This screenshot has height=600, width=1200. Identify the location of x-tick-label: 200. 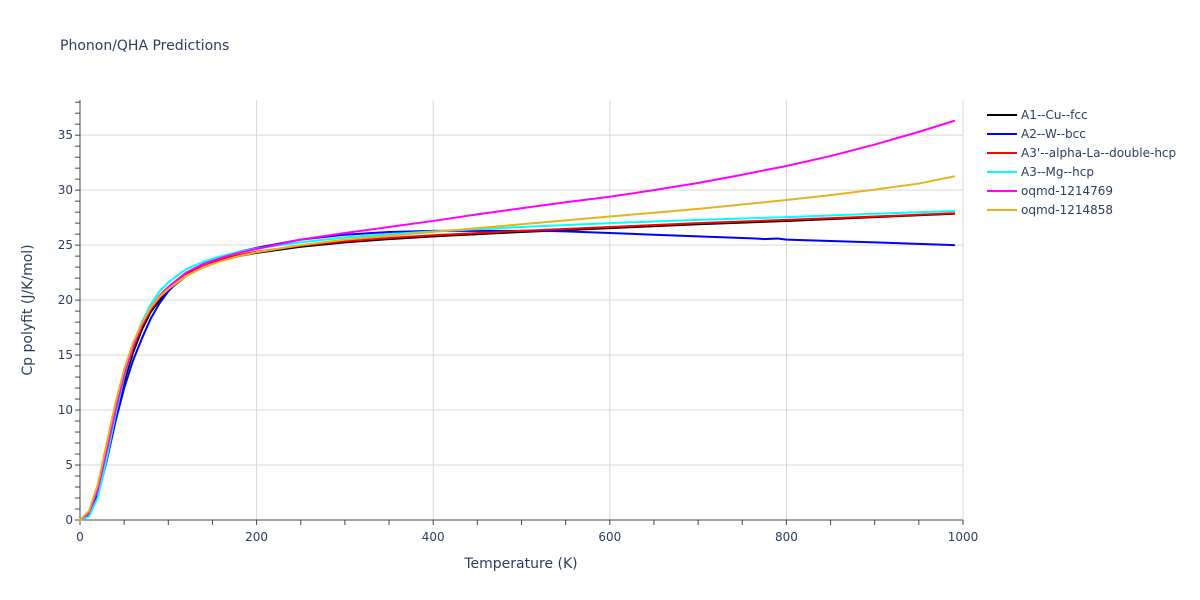
(256, 537).